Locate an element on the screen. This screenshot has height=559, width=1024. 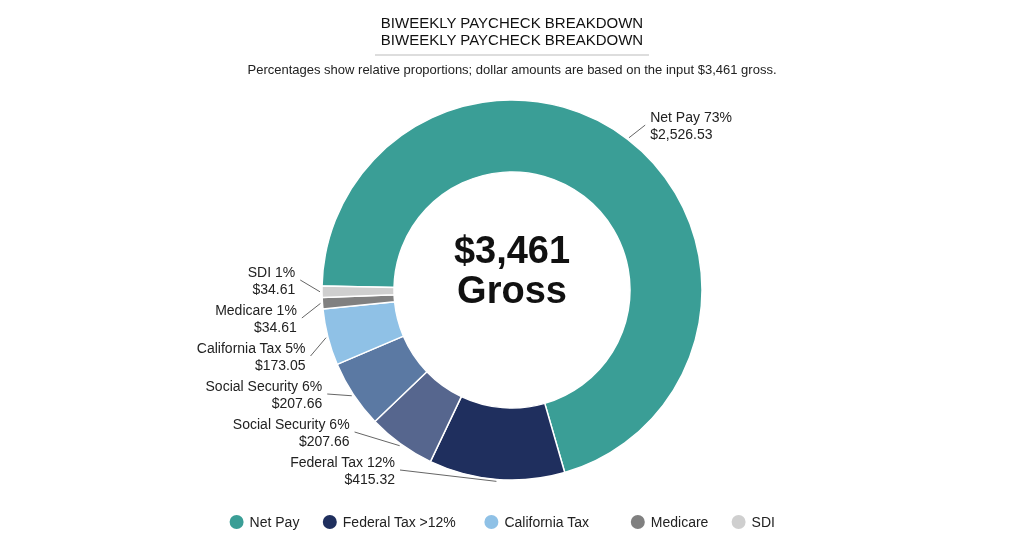
data-label: SDI 1% $34.61 is located at coordinates (271, 280).